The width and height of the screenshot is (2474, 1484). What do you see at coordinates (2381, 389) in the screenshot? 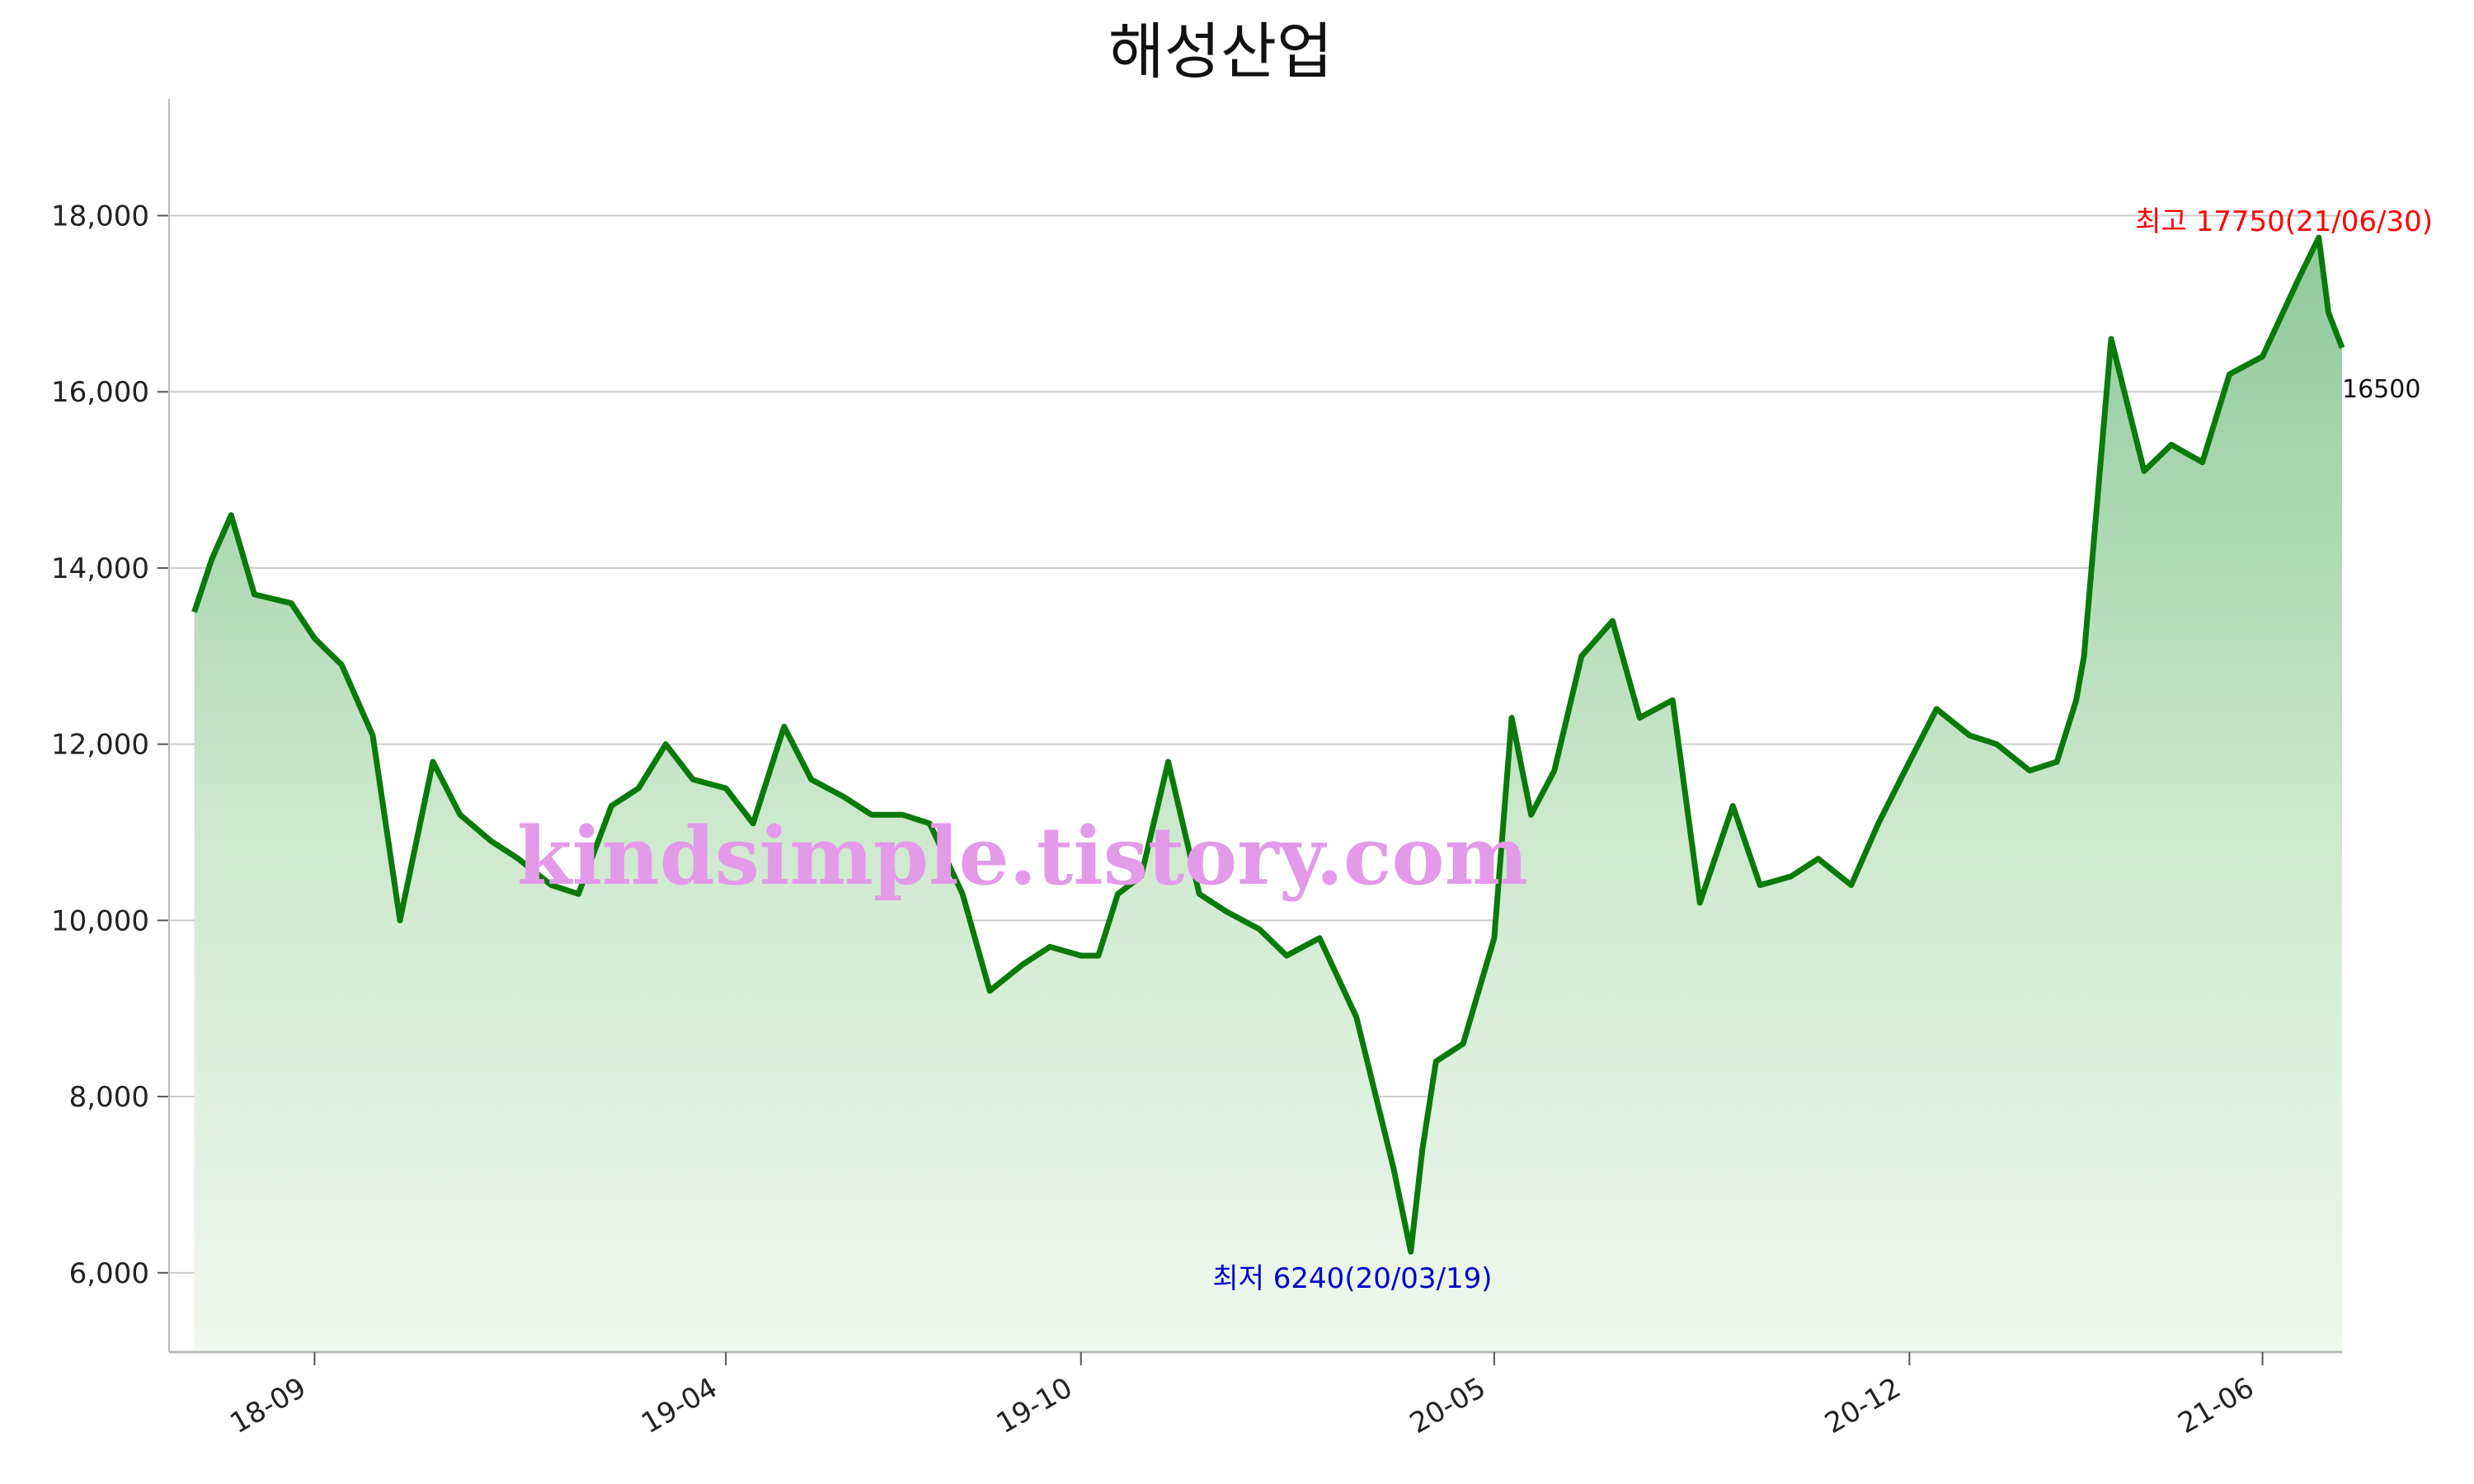
I see `last-value-label: 16500` at bounding box center [2381, 389].